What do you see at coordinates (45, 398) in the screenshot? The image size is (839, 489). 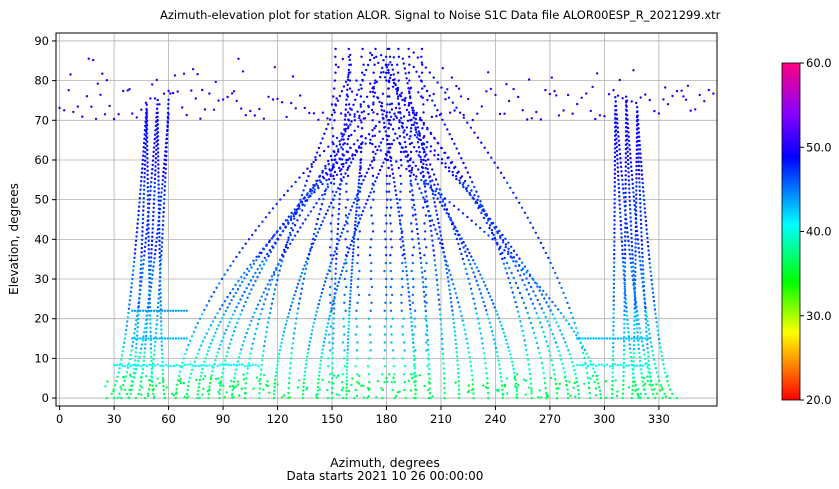 I see `y-tick-label: 0` at bounding box center [45, 398].